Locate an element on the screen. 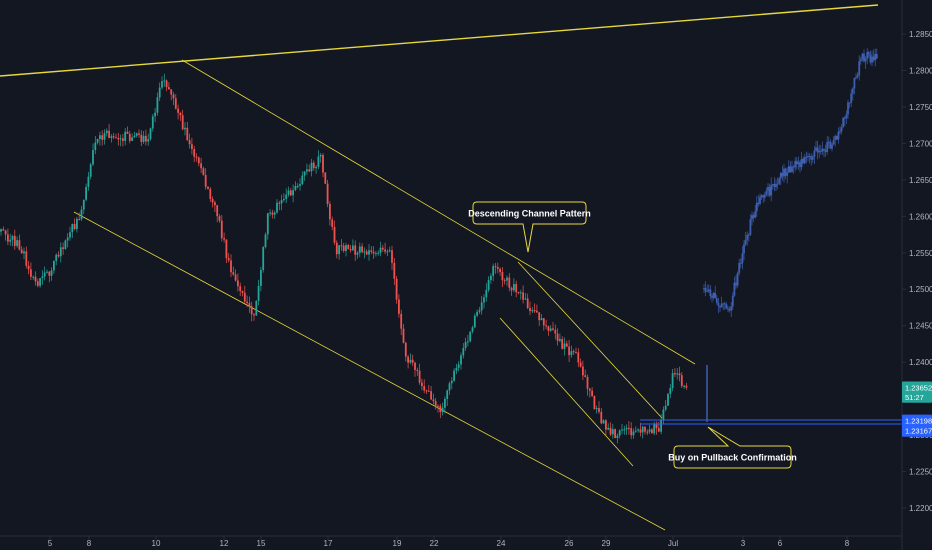 The height and width of the screenshot is (550, 932). price-badge is located at coordinates (917, 430).